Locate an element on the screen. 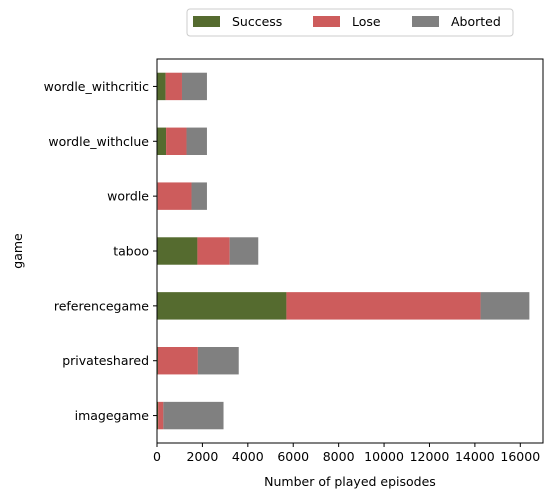 This screenshot has height=499, width=554. bar-taboo-lose is located at coordinates (213, 250).